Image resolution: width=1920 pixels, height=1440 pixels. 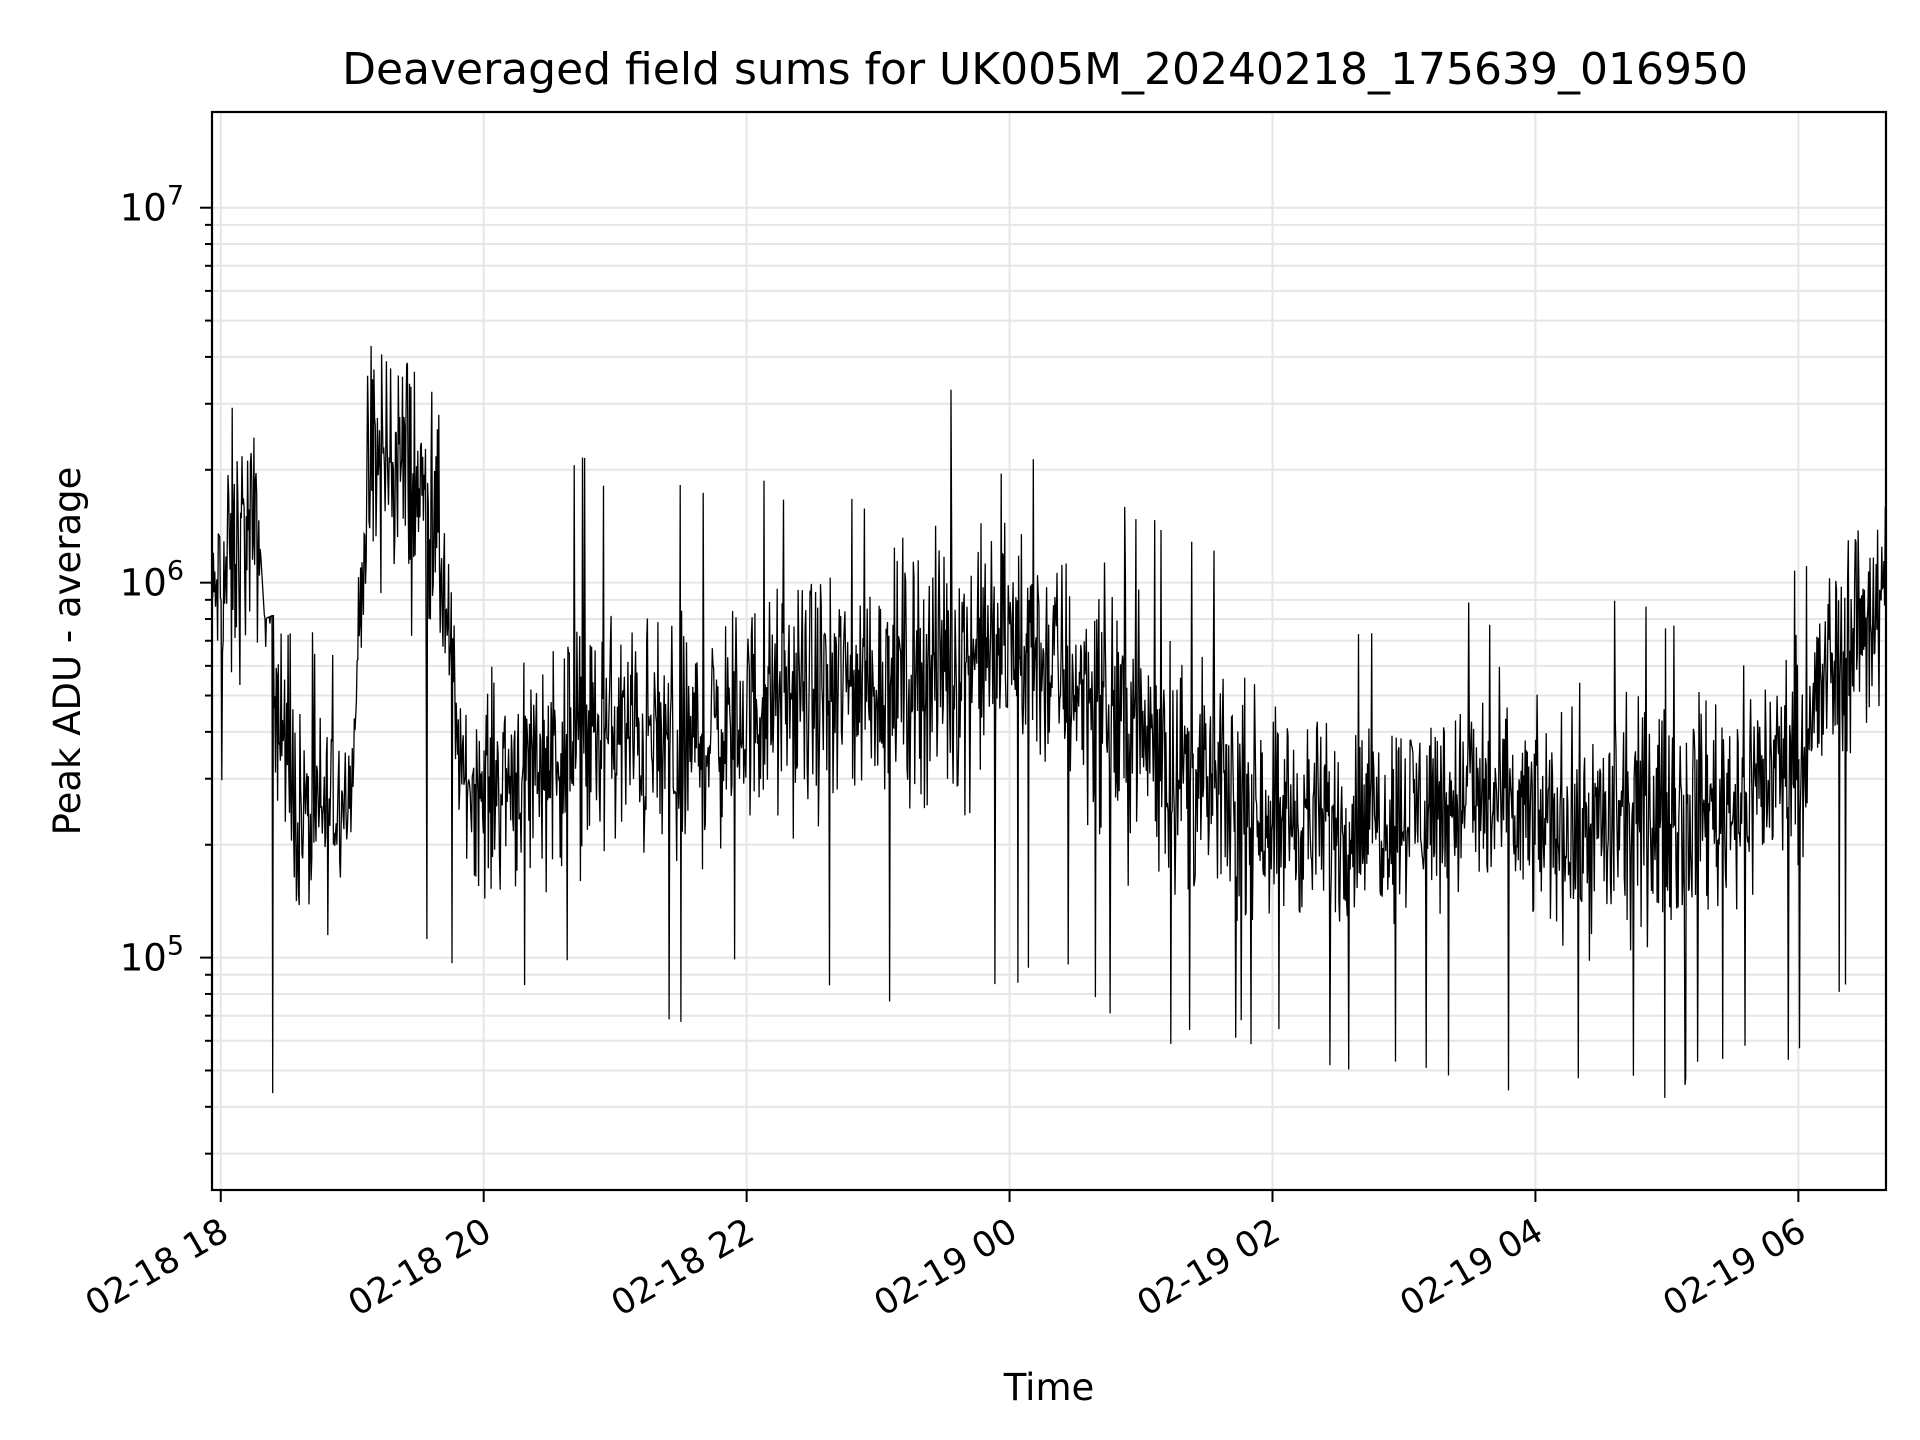 What do you see at coordinates (1049, 1387) in the screenshot?
I see `x-axis-label: Time` at bounding box center [1049, 1387].